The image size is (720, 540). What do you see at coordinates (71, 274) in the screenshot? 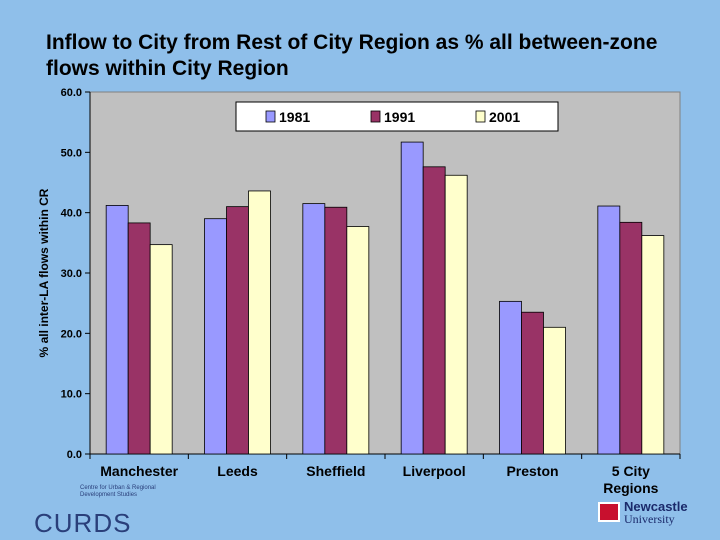
I see `y-tick-label: 30.0` at bounding box center [71, 274].